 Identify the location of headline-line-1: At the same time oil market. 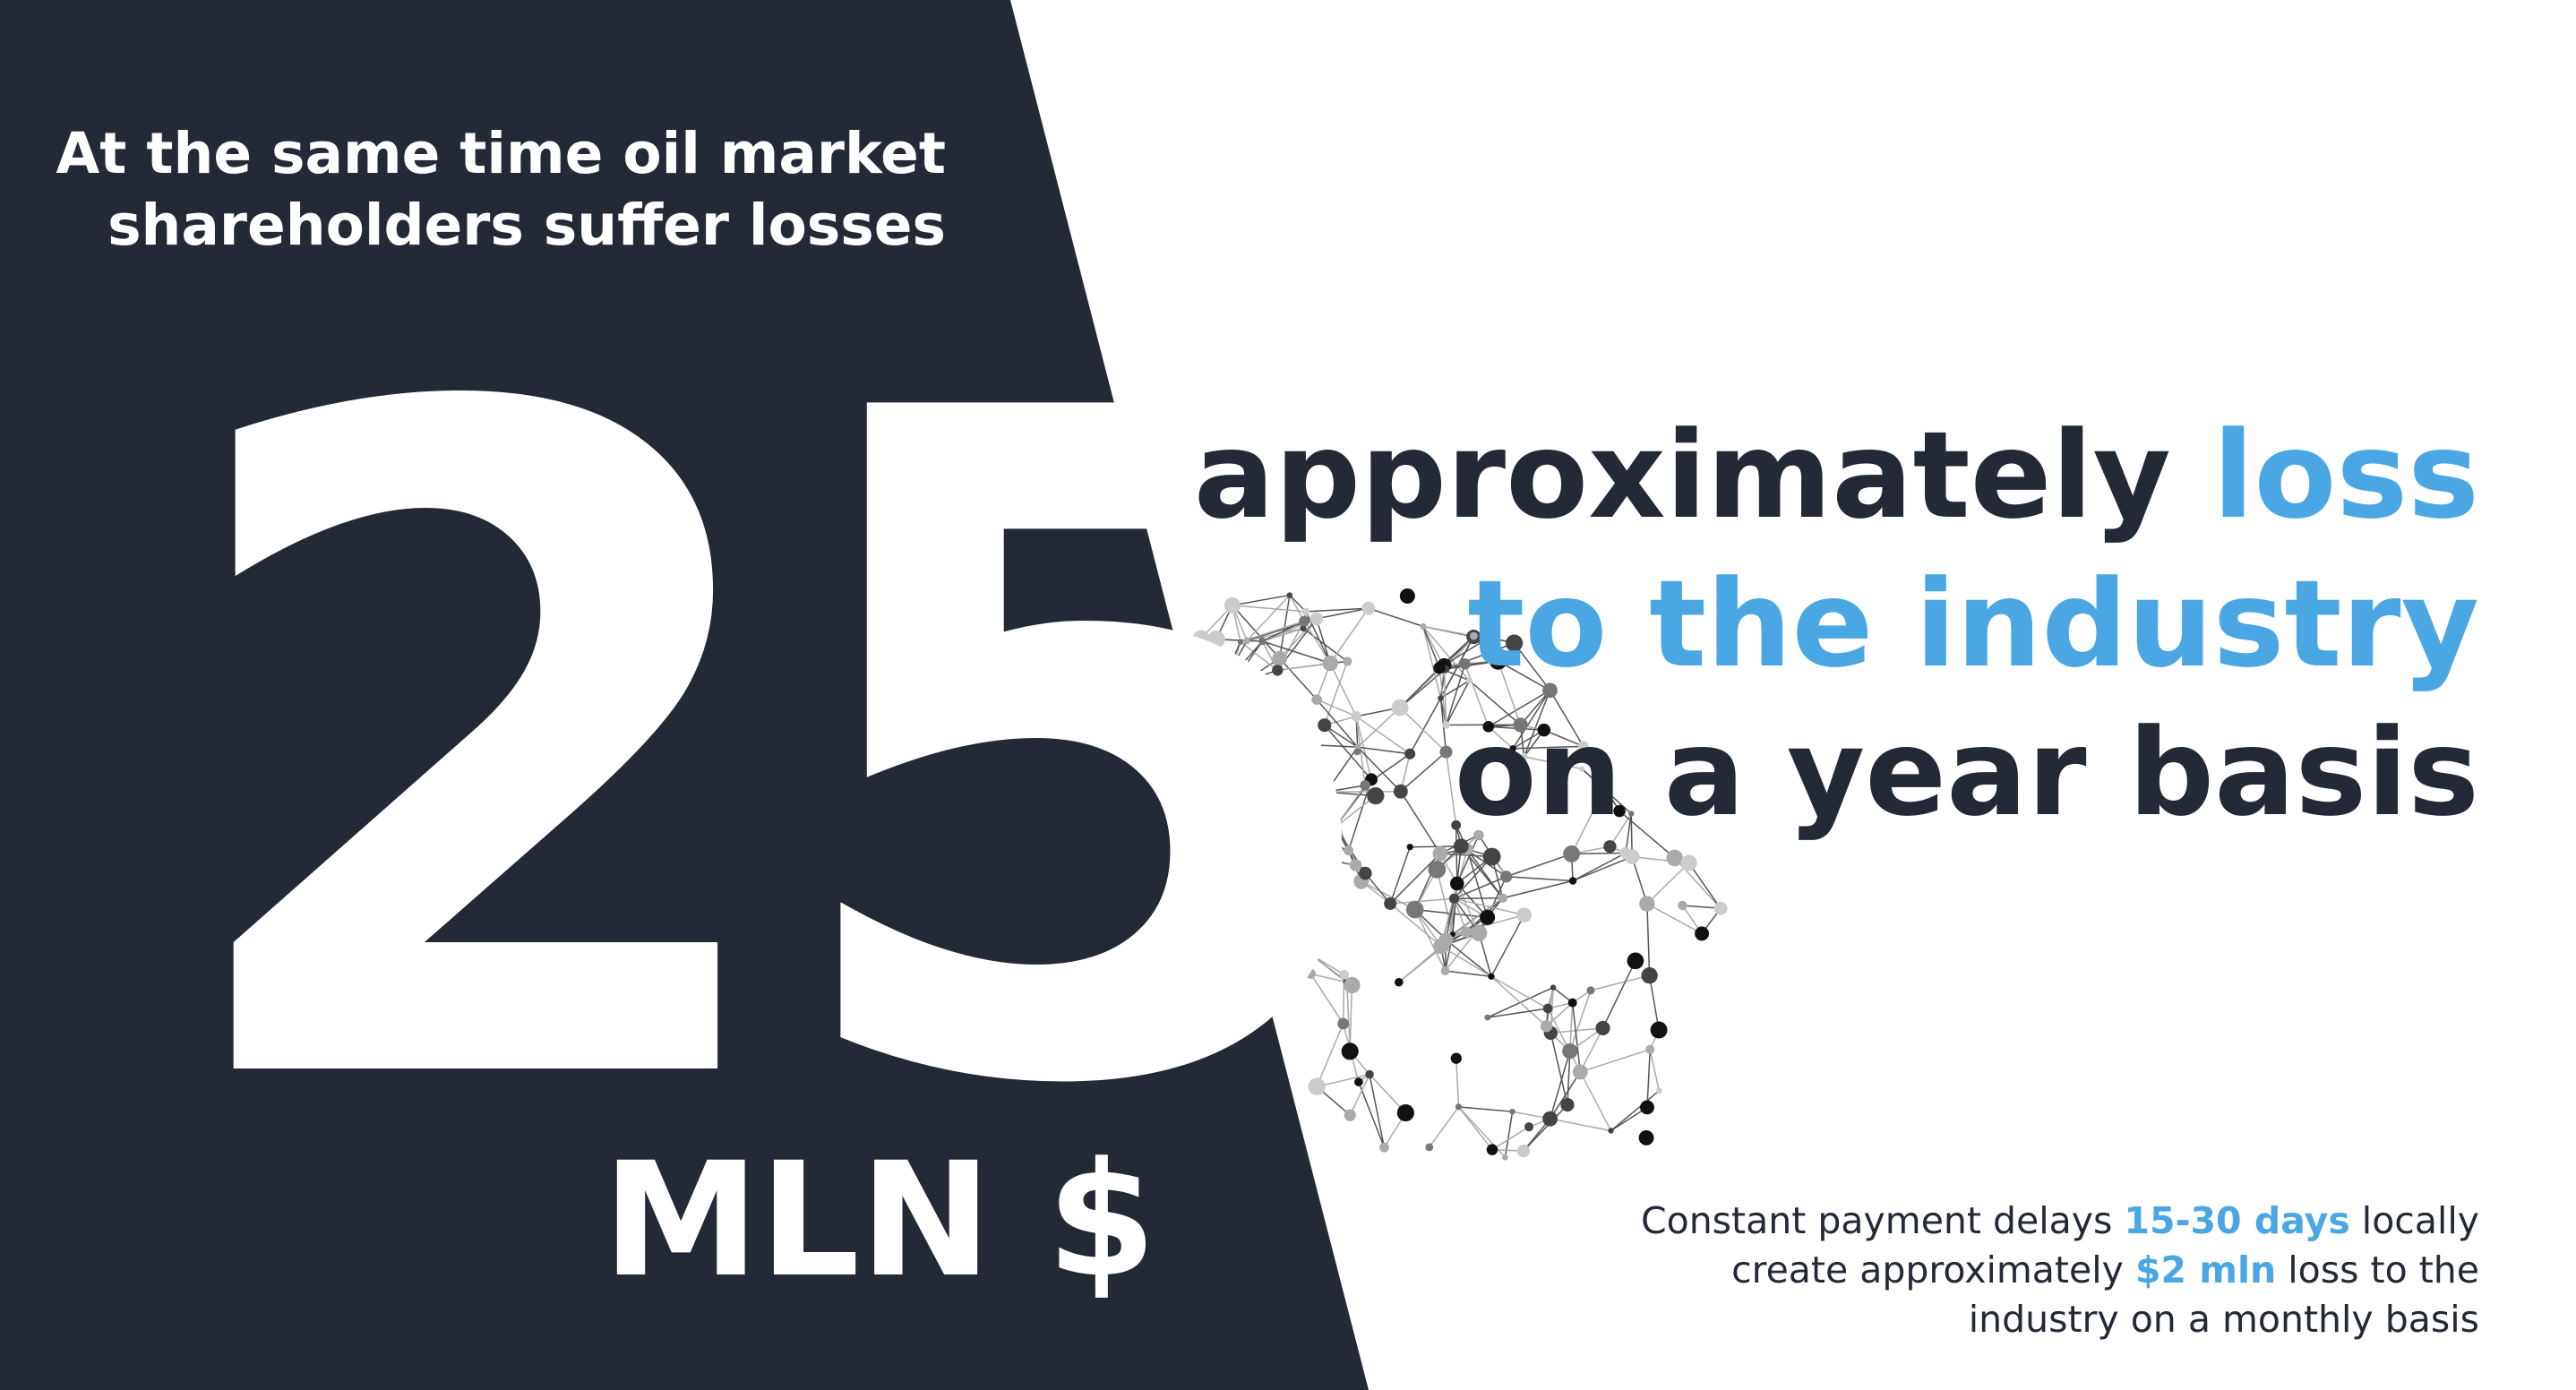
(501, 153).